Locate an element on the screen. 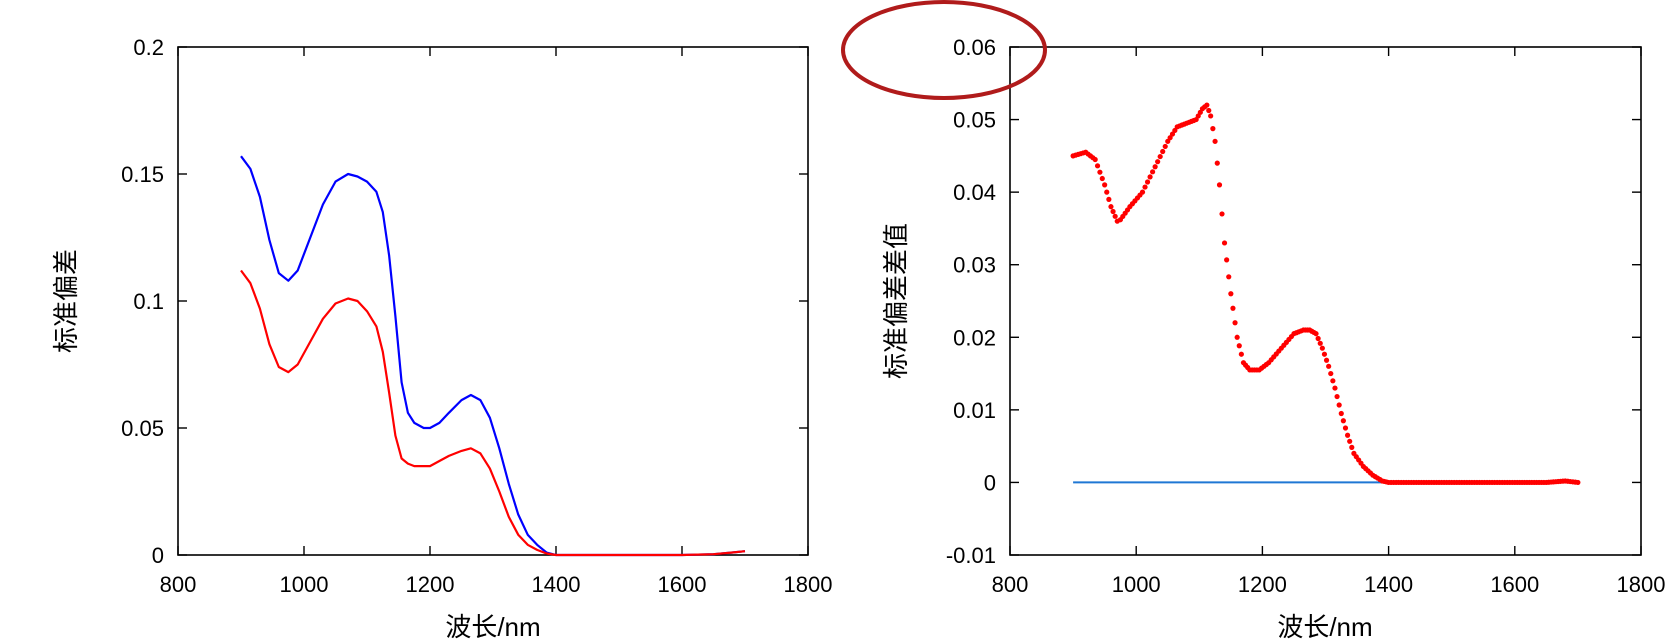 Image resolution: width=1678 pixels, height=644 pixels. y-tick-label: 0.1 is located at coordinates (148, 301).